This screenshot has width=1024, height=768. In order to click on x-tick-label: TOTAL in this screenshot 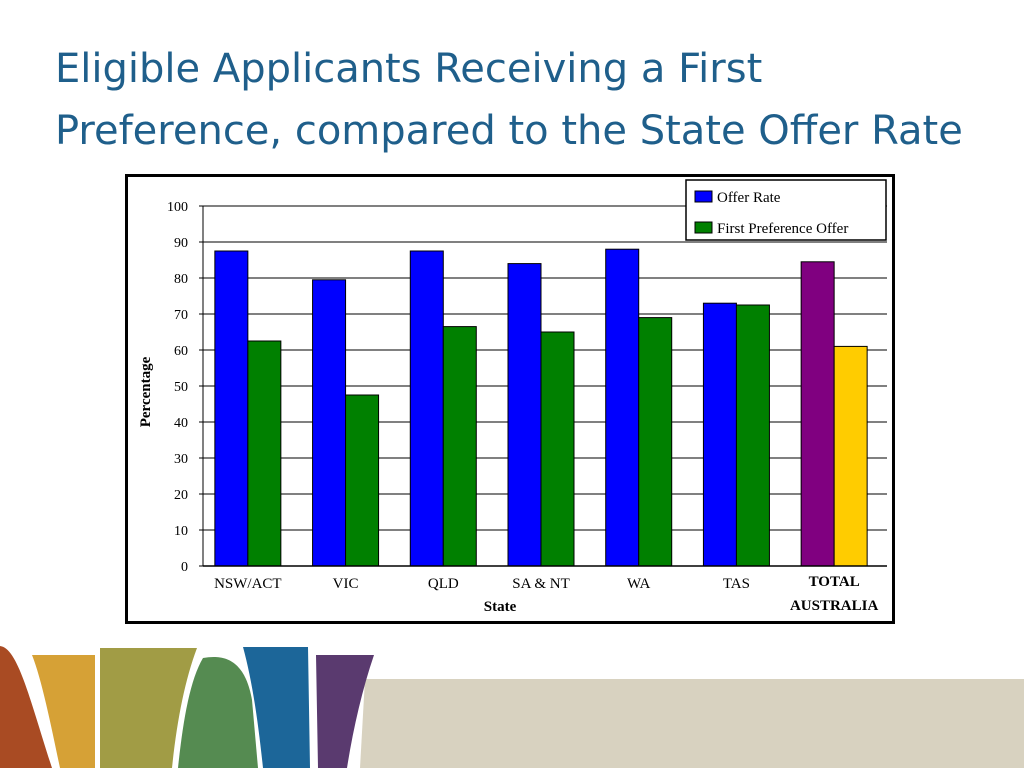, I will do `click(834, 582)`.